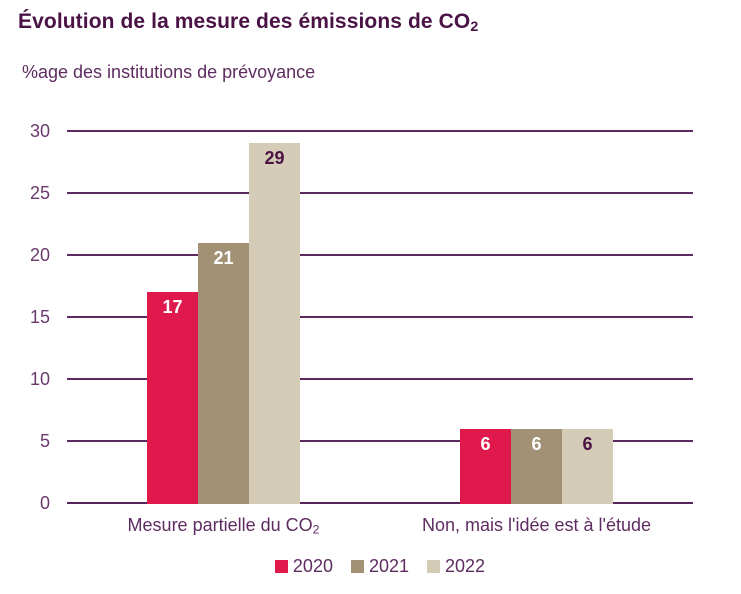 The image size is (741, 594). I want to click on bar-2022-cat1, so click(274, 323).